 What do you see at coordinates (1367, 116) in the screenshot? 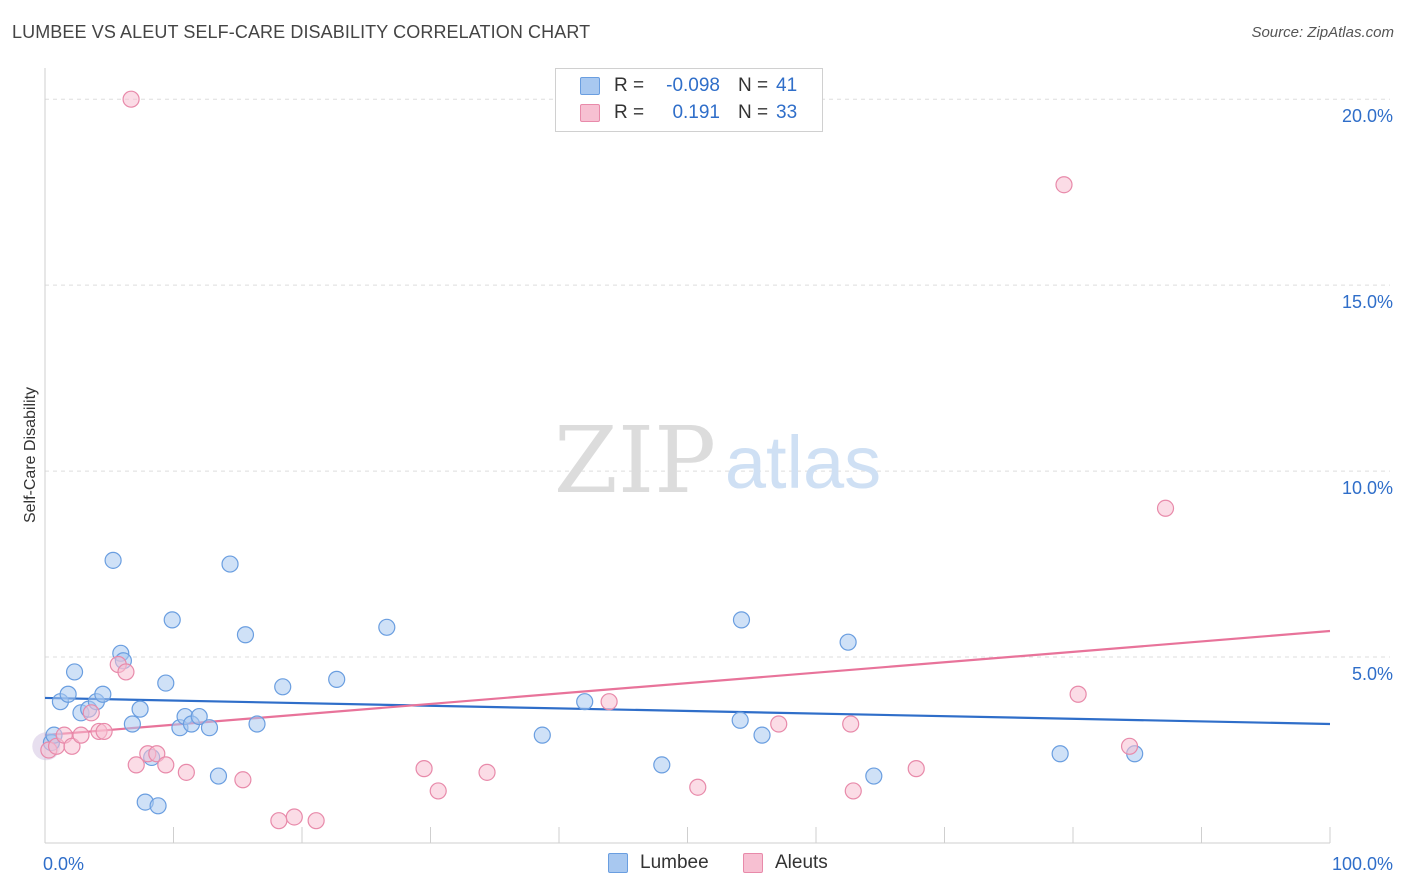
I see `y-tick-label: 20.0%` at bounding box center [1367, 116].